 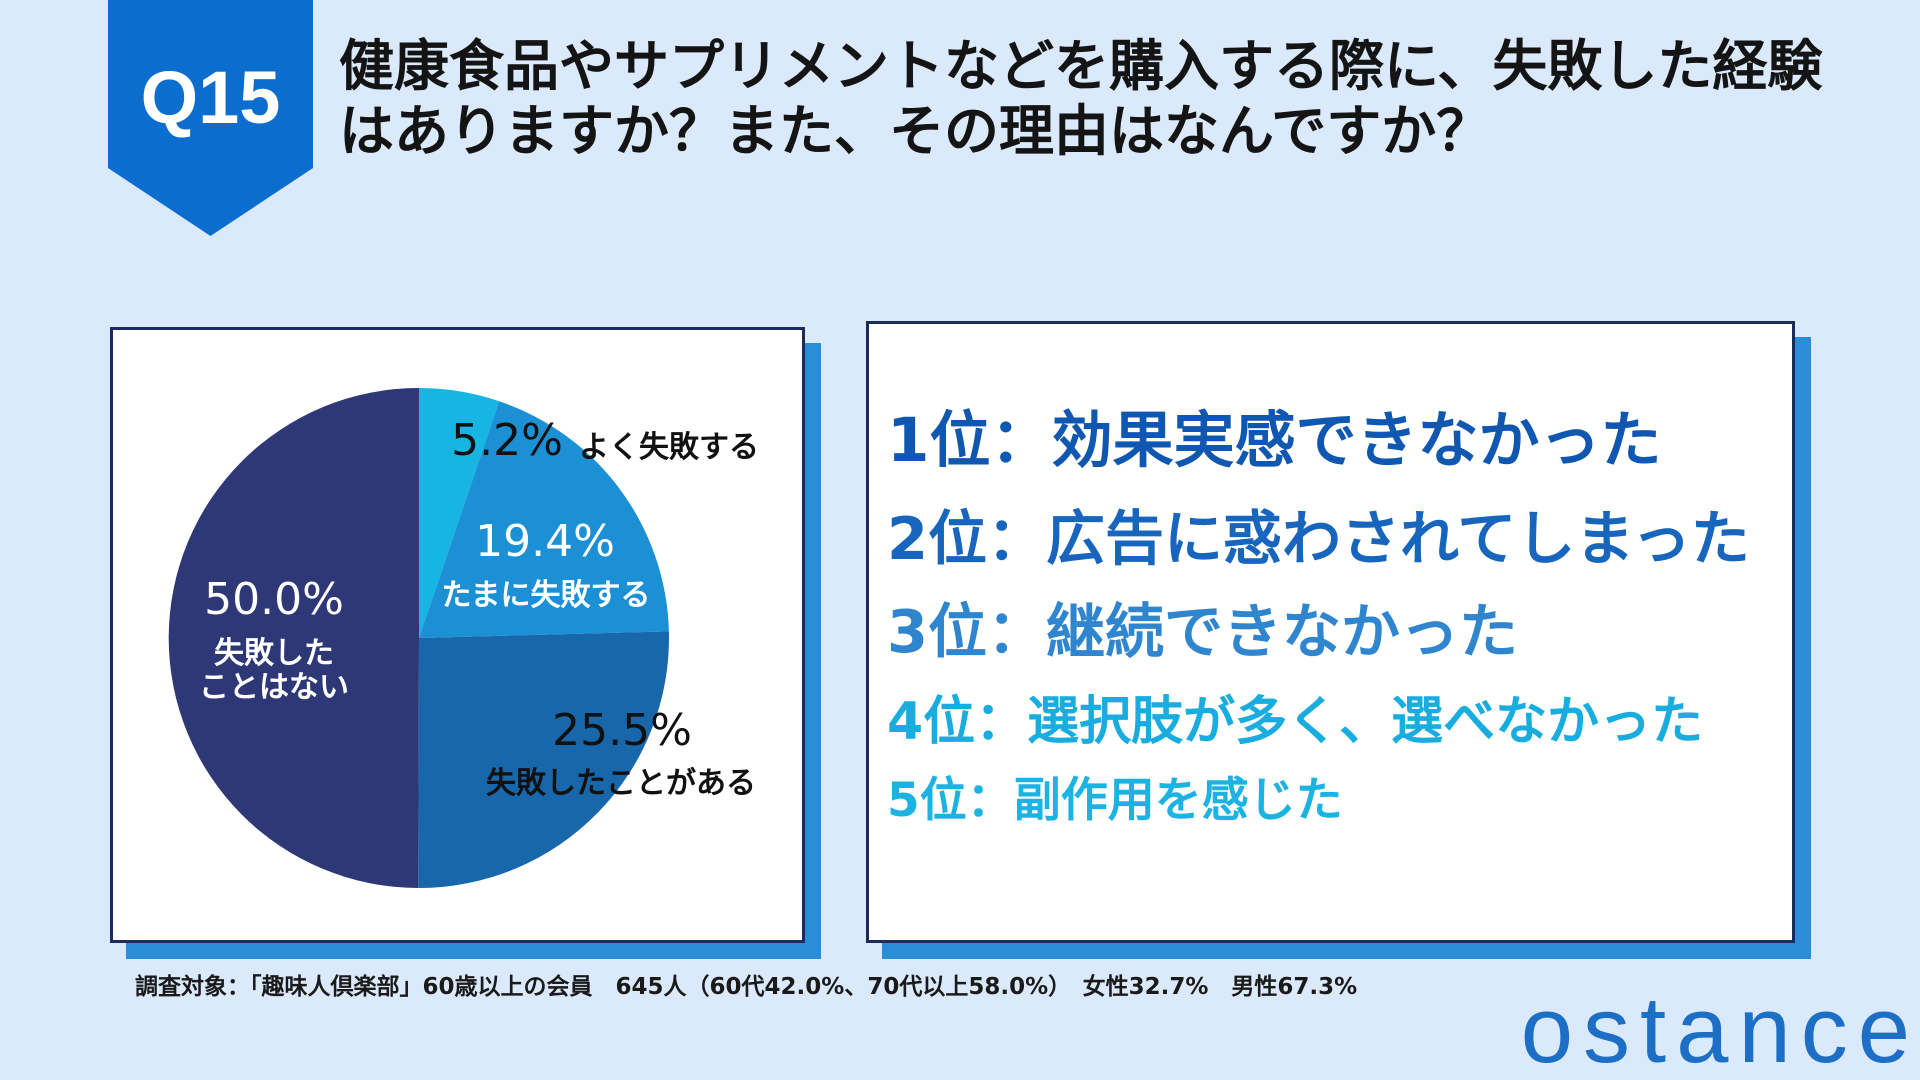 What do you see at coordinates (1203, 631) in the screenshot?
I see `ranking-item-3: 3位：継続できなかった` at bounding box center [1203, 631].